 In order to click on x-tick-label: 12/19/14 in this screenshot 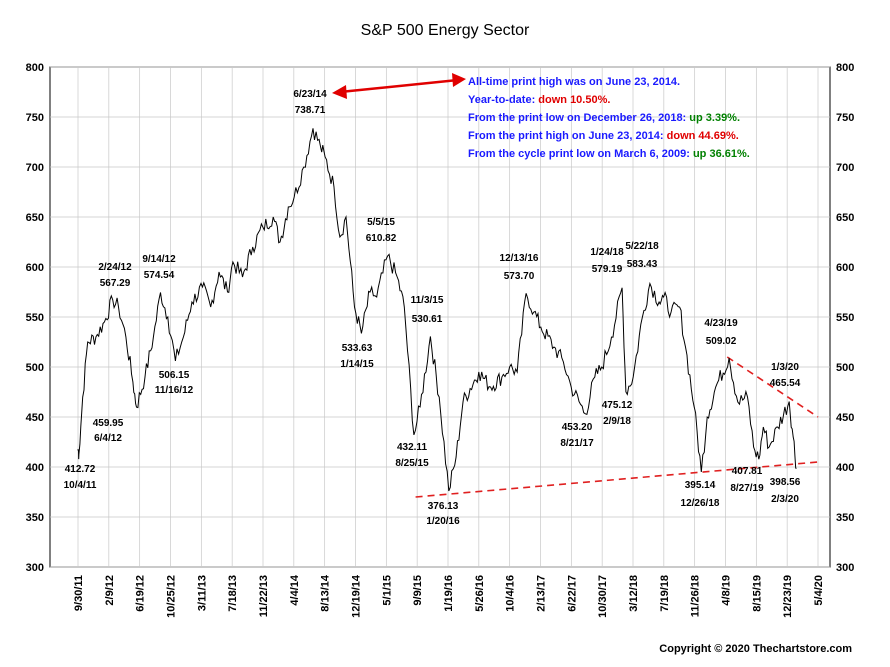, I will do `click(357, 596)`.